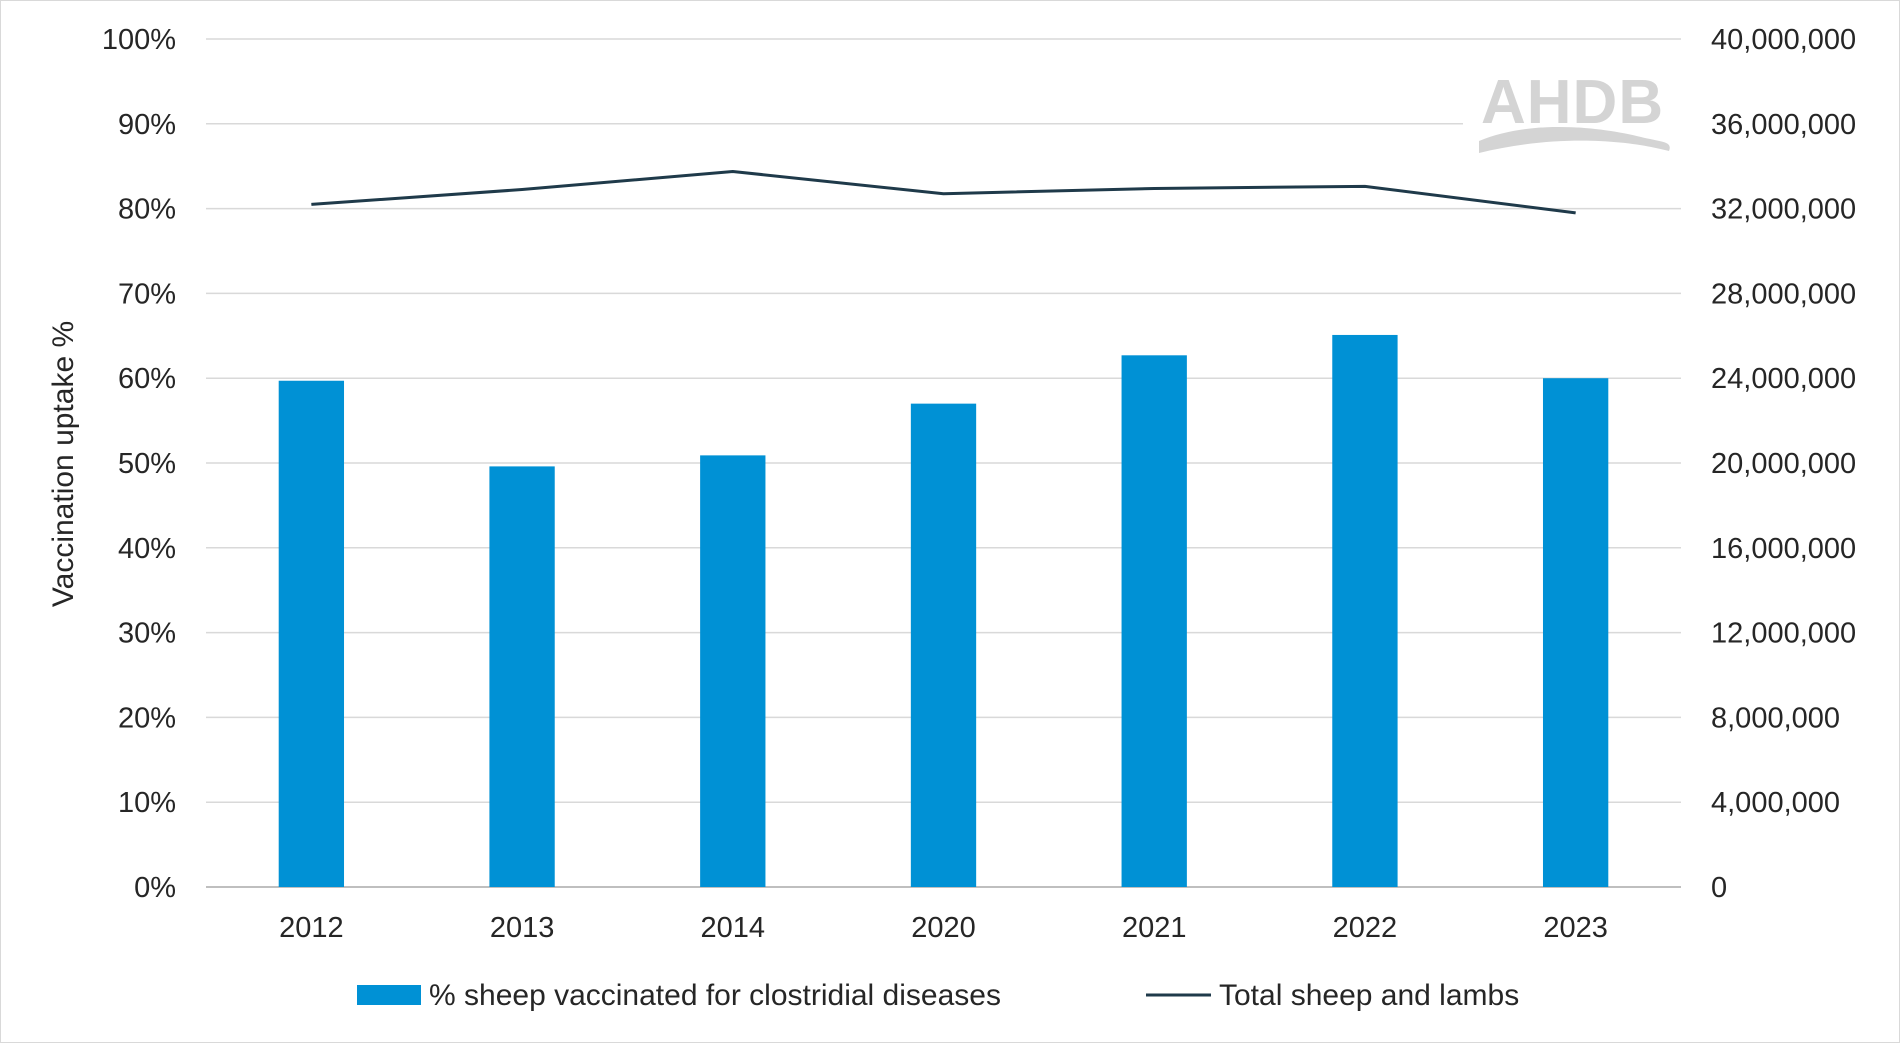  Describe the element at coordinates (733, 928) in the screenshot. I see `x-tick-label: 2014` at that location.